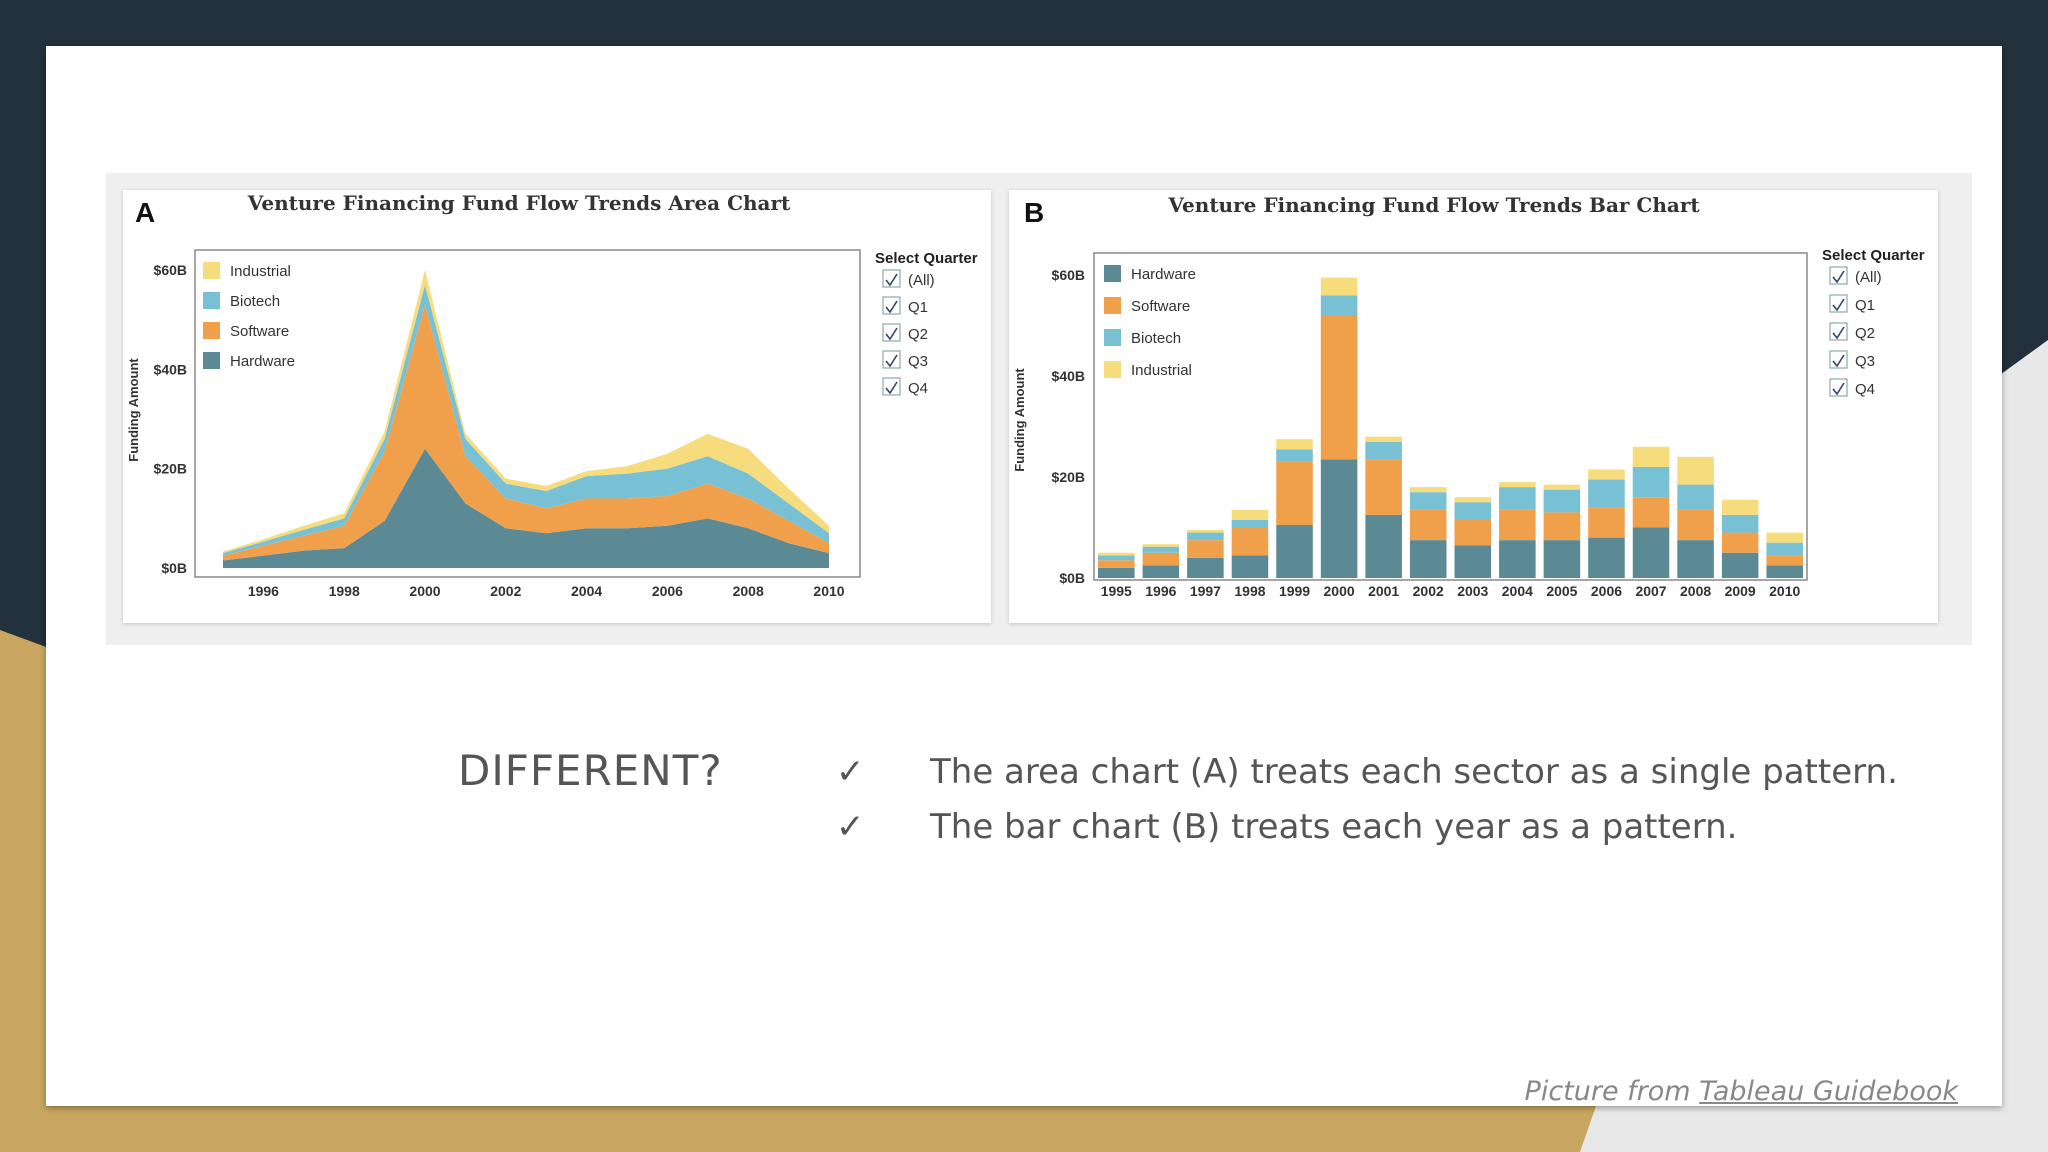 The width and height of the screenshot is (2048, 1152). Describe the element at coordinates (247, 271) in the screenshot. I see `legend-item-industrial: Industrial` at that location.